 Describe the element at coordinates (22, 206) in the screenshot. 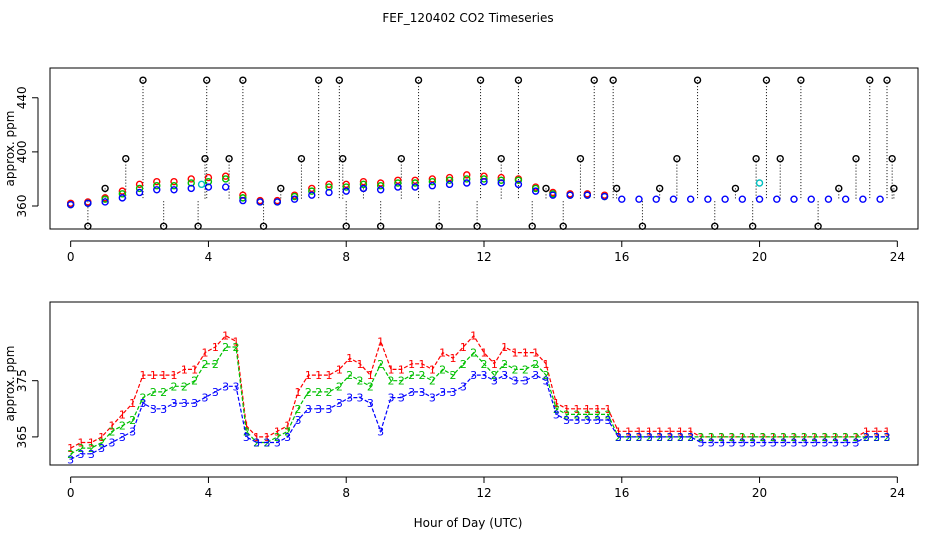

I see `y-tick-label: 360` at that location.